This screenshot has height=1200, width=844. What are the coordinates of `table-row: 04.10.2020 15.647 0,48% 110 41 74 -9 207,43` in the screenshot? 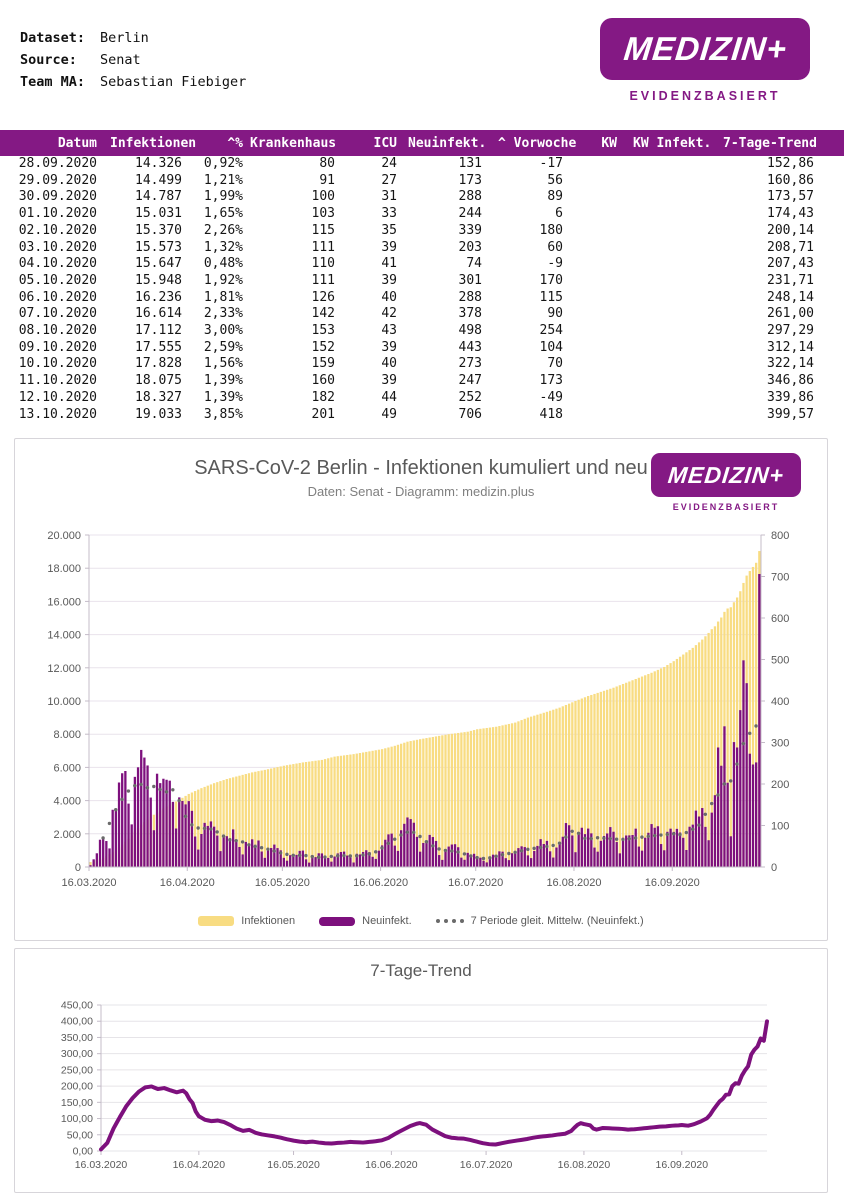 It's located at (422, 264).